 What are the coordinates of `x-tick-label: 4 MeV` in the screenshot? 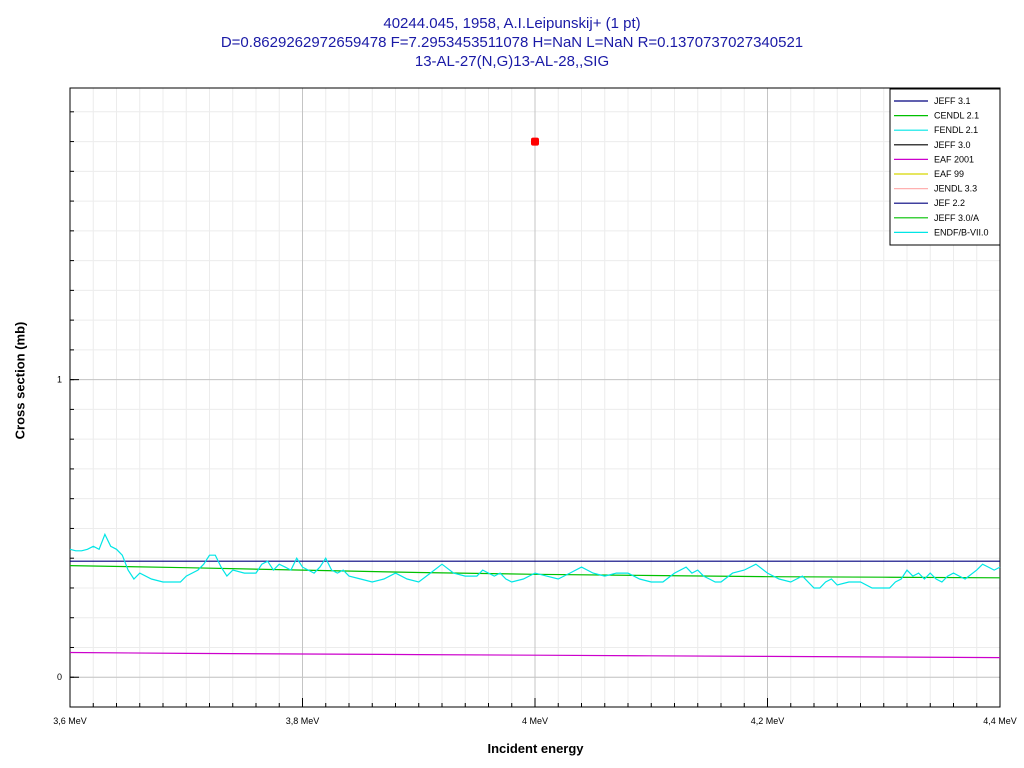 It's located at (535, 721).